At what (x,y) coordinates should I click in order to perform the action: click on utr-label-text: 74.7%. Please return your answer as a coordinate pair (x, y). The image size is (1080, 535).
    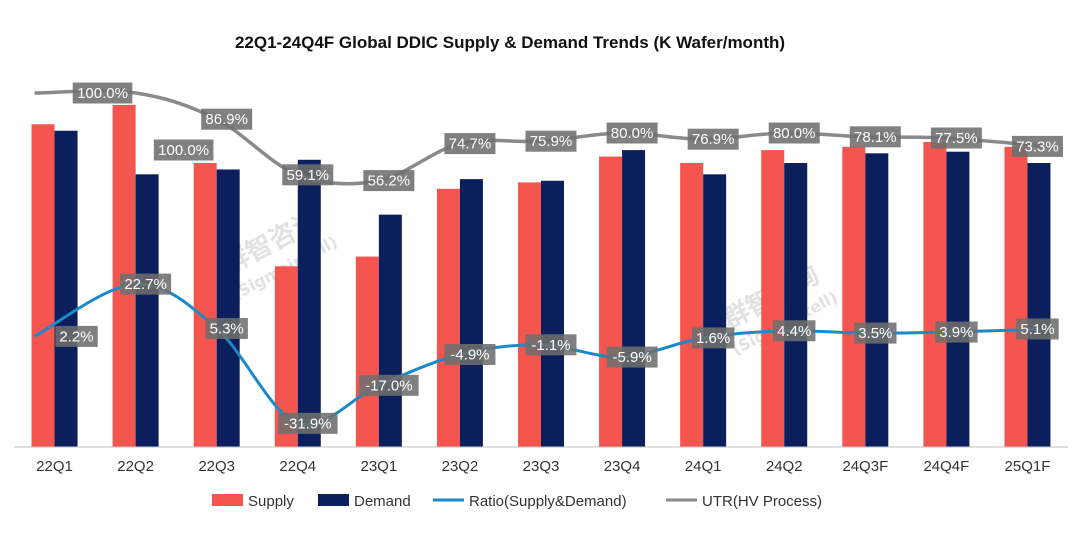
    Looking at the image, I should click on (470, 144).